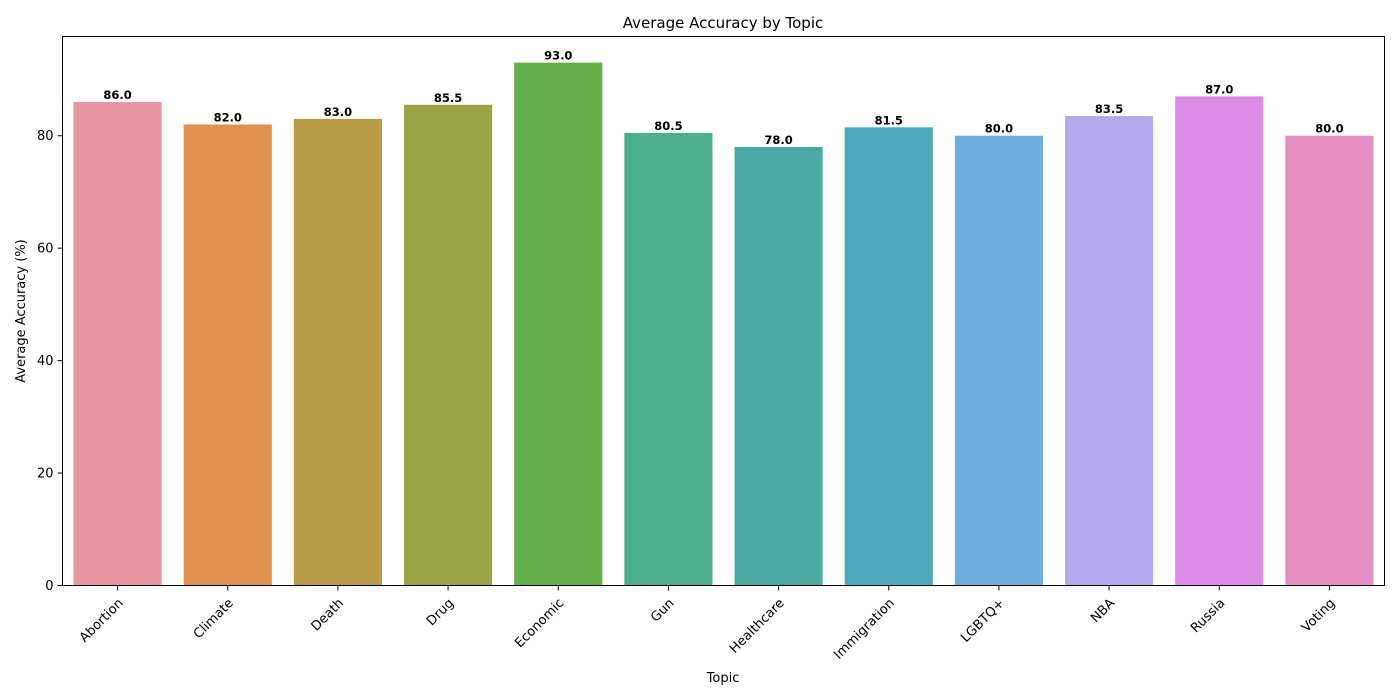  What do you see at coordinates (338, 112) in the screenshot?
I see `data-label-death: 83.0` at bounding box center [338, 112].